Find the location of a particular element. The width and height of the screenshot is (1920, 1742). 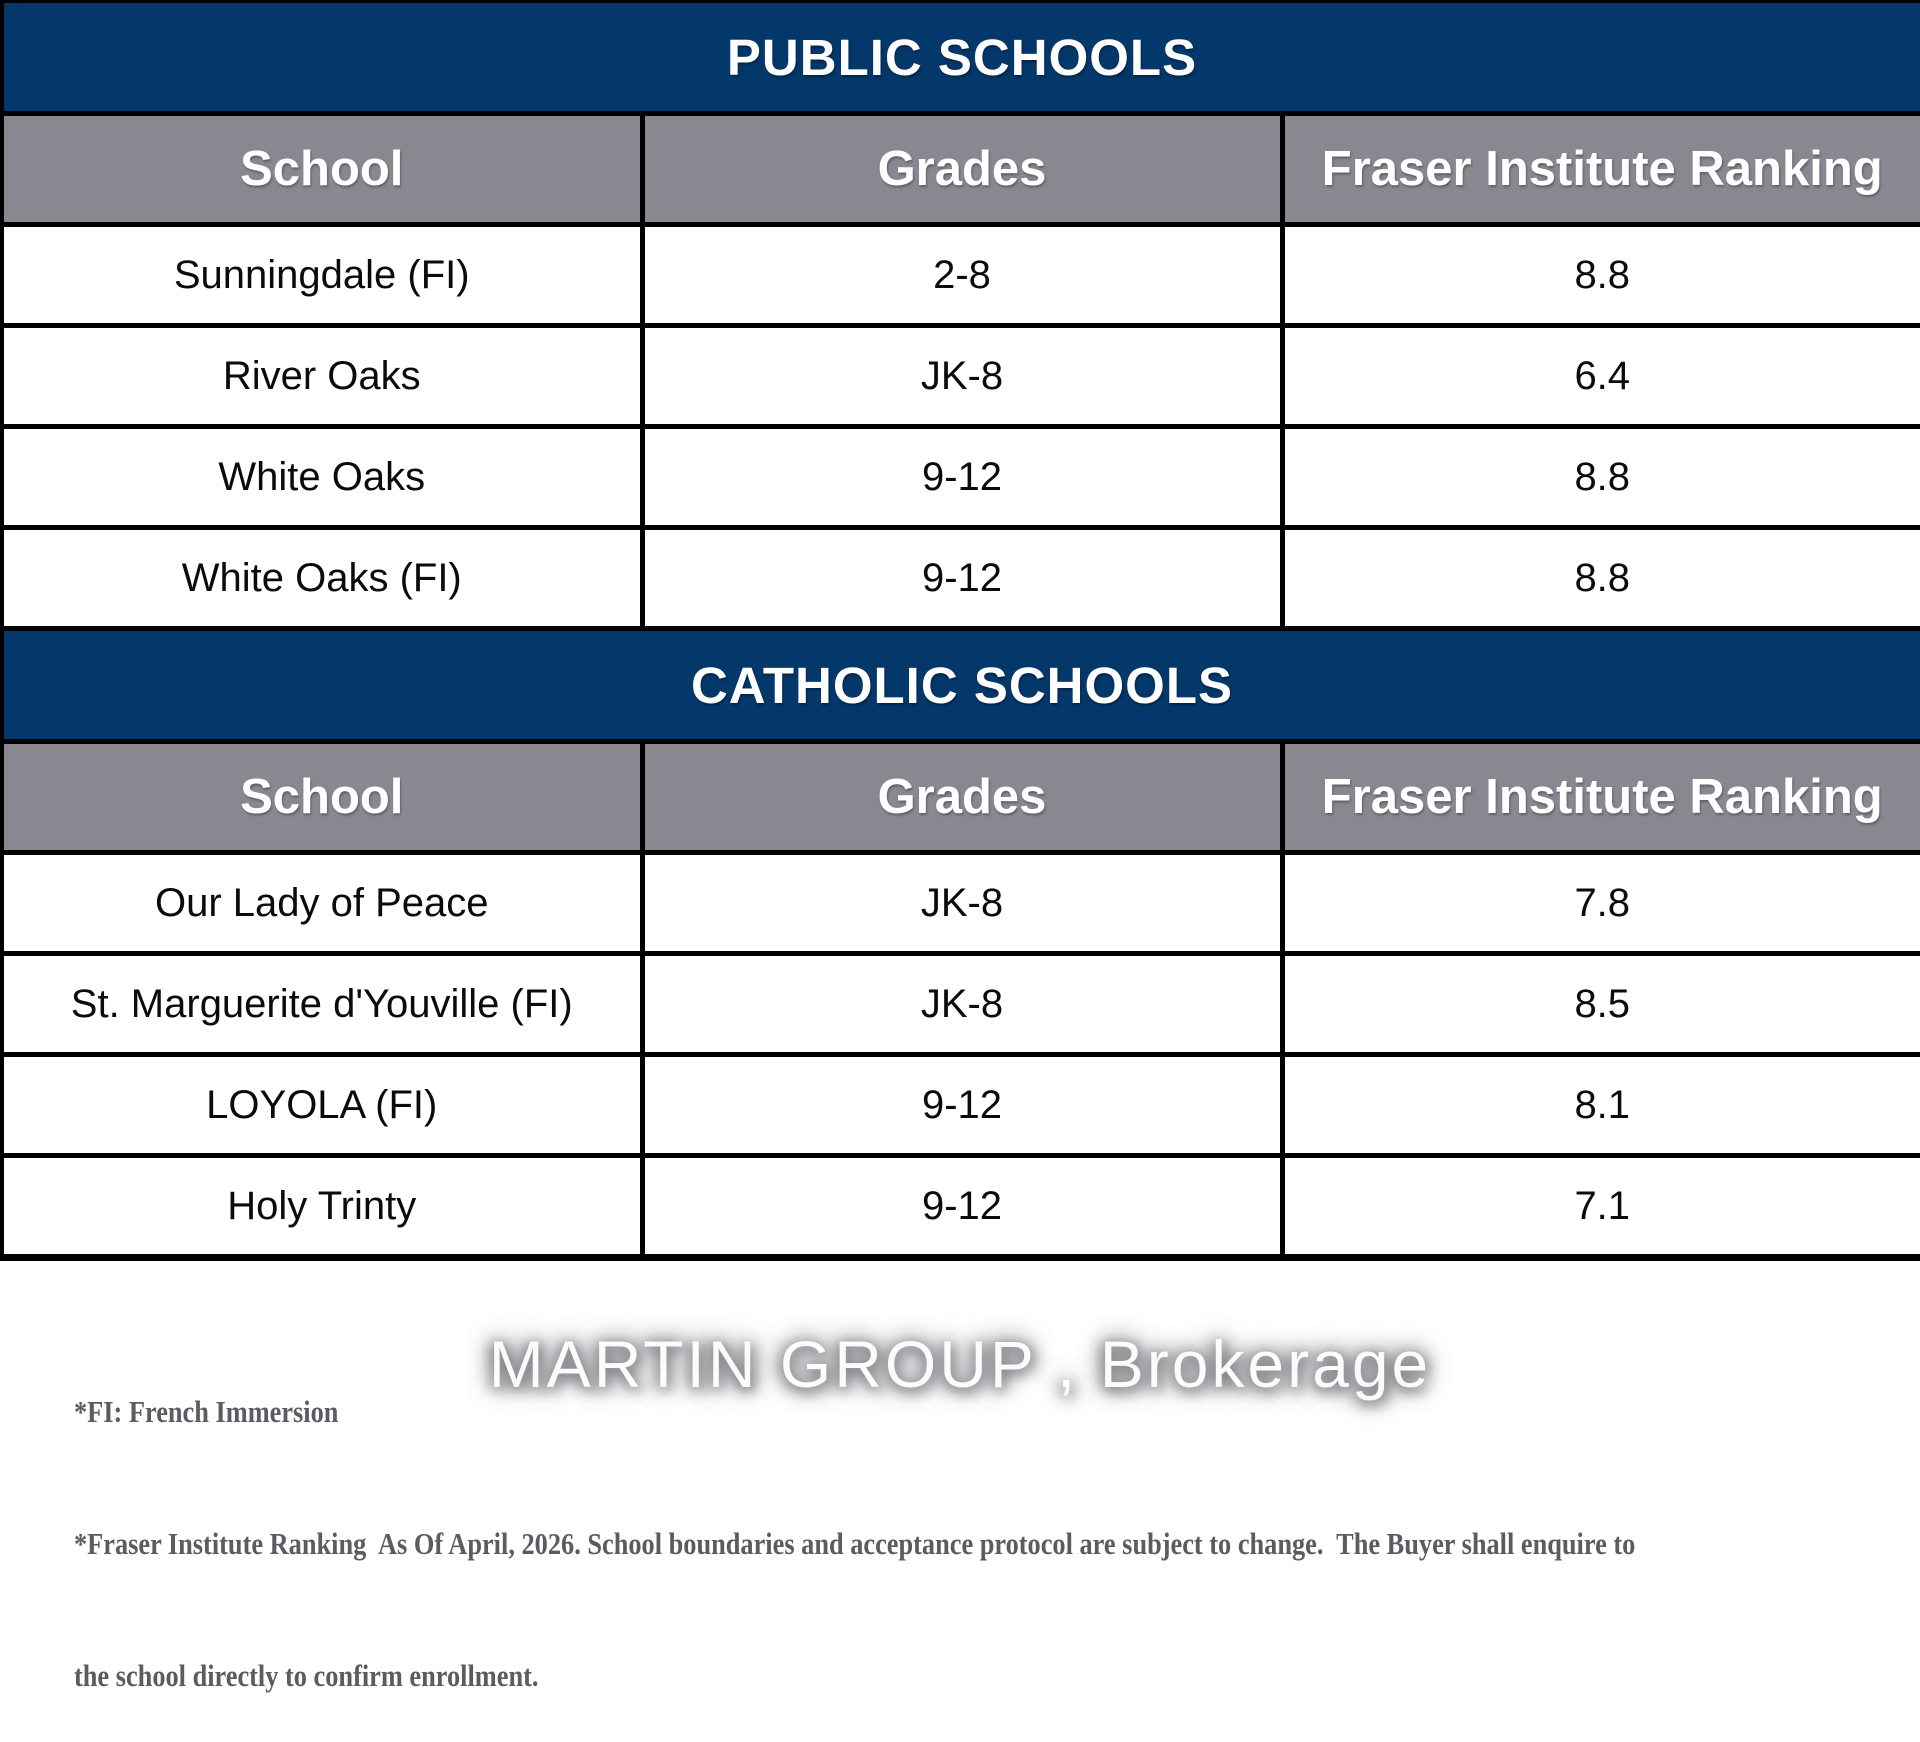

table-row: River Oaks JK-8 6.4 is located at coordinates (960, 376).